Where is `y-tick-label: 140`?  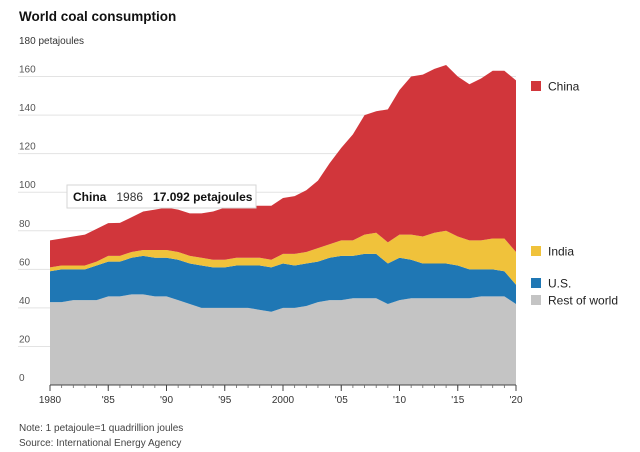
y-tick-label: 140 is located at coordinates (27, 108).